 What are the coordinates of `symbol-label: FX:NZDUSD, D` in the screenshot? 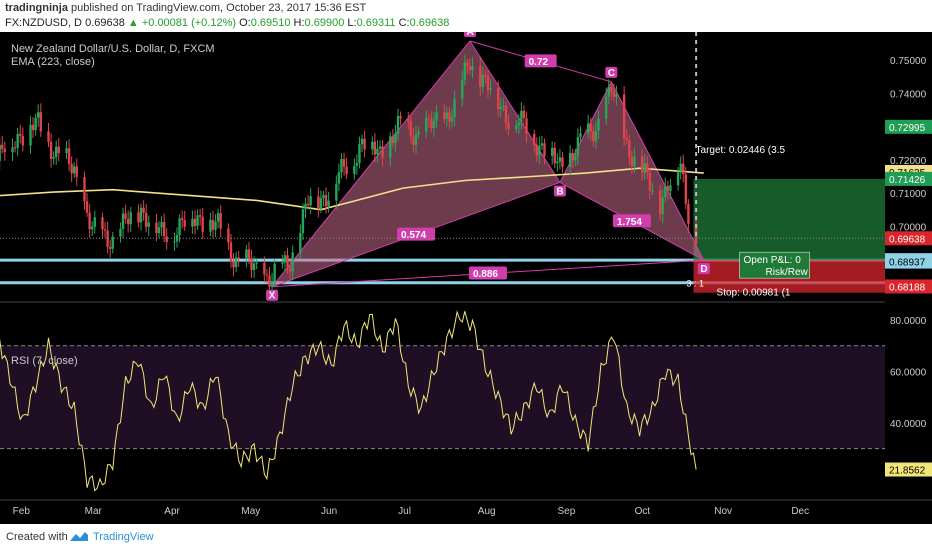 It's located at (43, 23).